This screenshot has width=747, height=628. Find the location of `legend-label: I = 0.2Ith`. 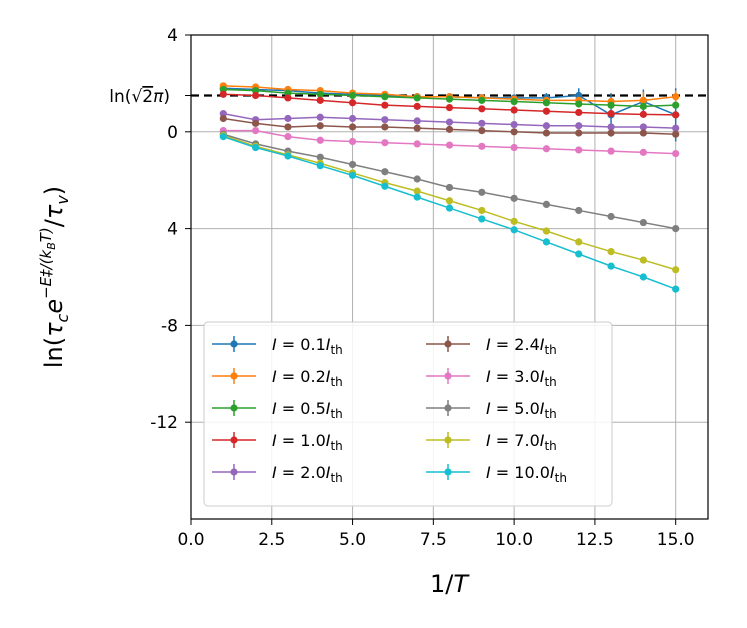

legend-label: I = 0.2Ith is located at coordinates (307, 378).